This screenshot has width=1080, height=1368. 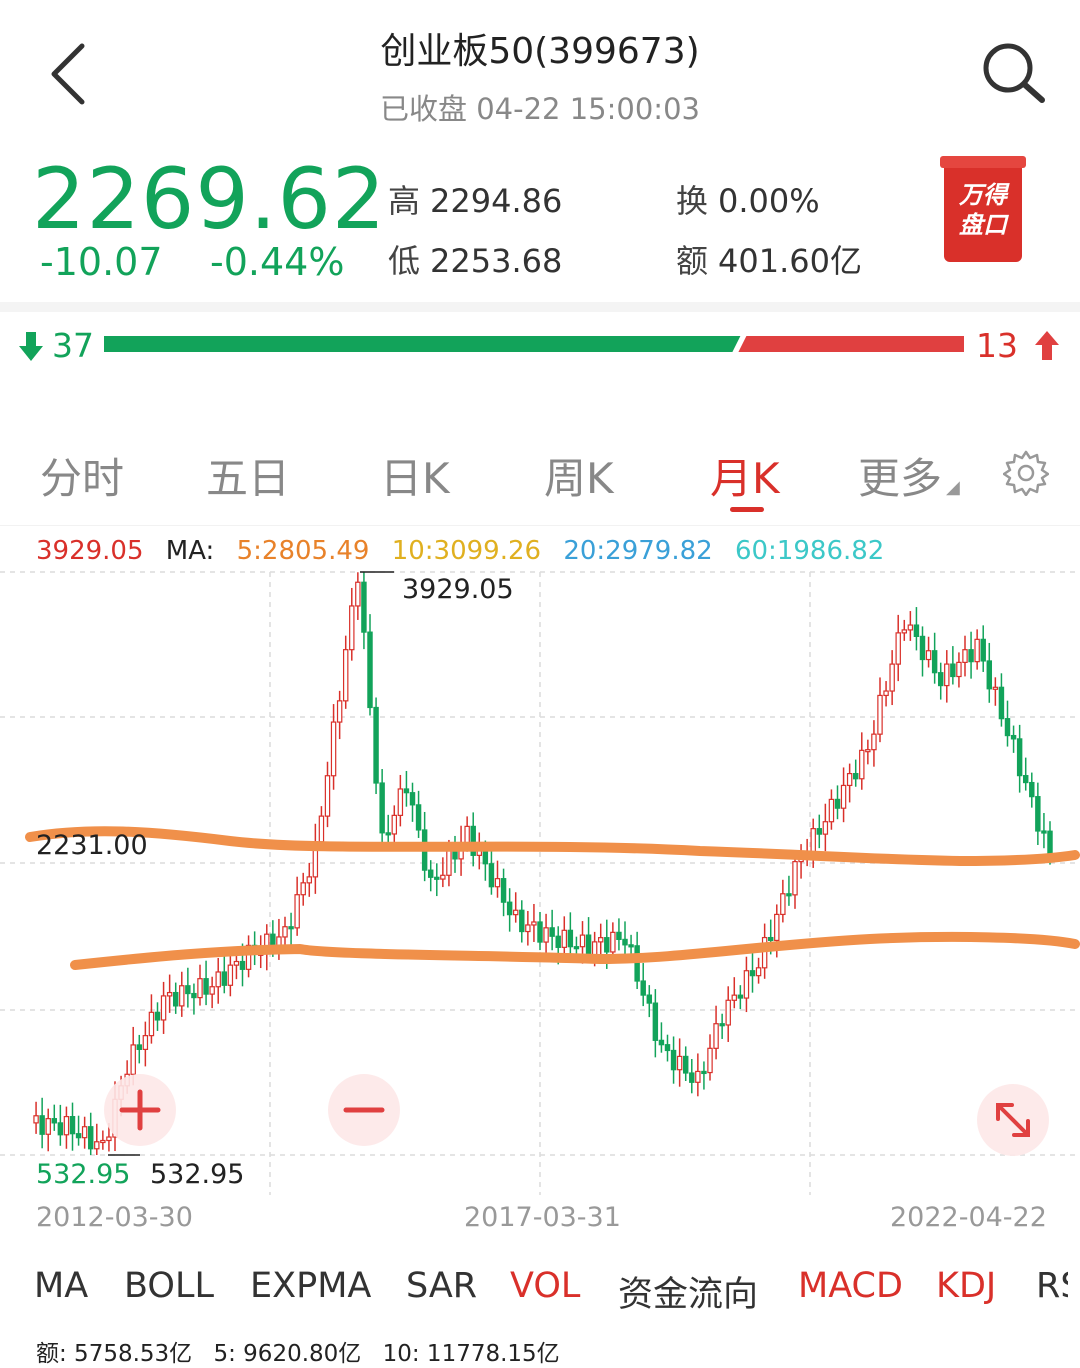 What do you see at coordinates (82, 478) in the screenshot?
I see `tab-intraday: 分时` at bounding box center [82, 478].